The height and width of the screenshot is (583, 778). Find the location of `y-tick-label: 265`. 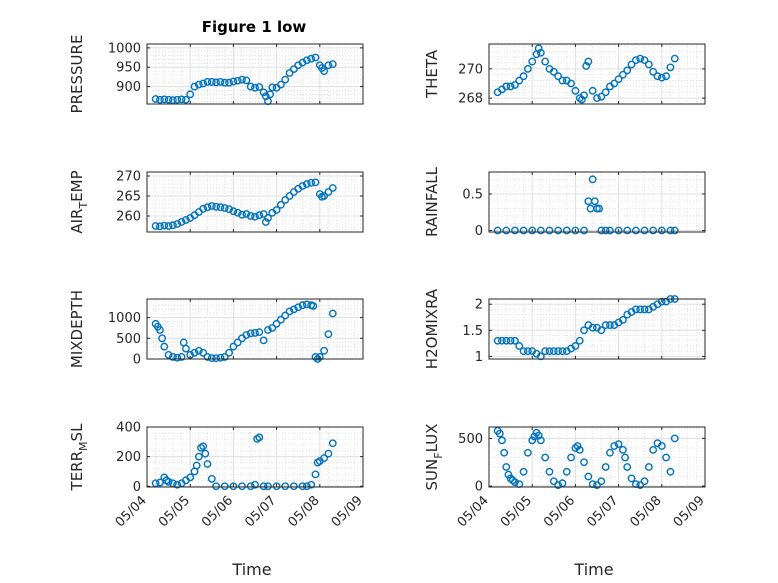

y-tick-label: 265 is located at coordinates (128, 197).